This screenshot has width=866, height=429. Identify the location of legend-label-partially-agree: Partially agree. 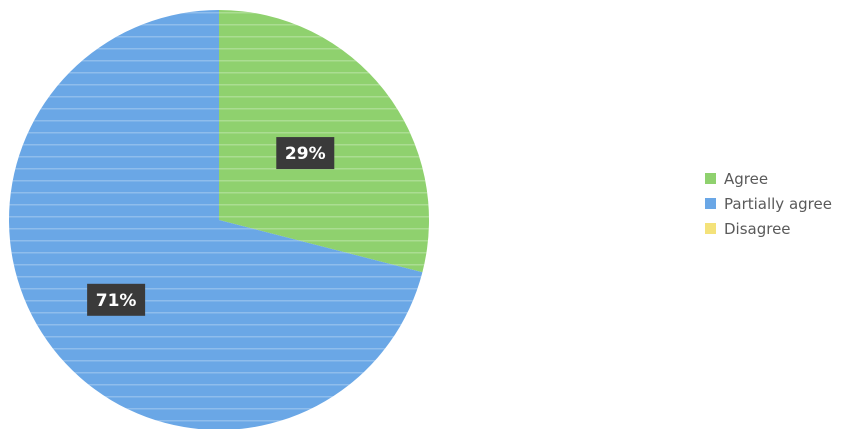
(778, 203).